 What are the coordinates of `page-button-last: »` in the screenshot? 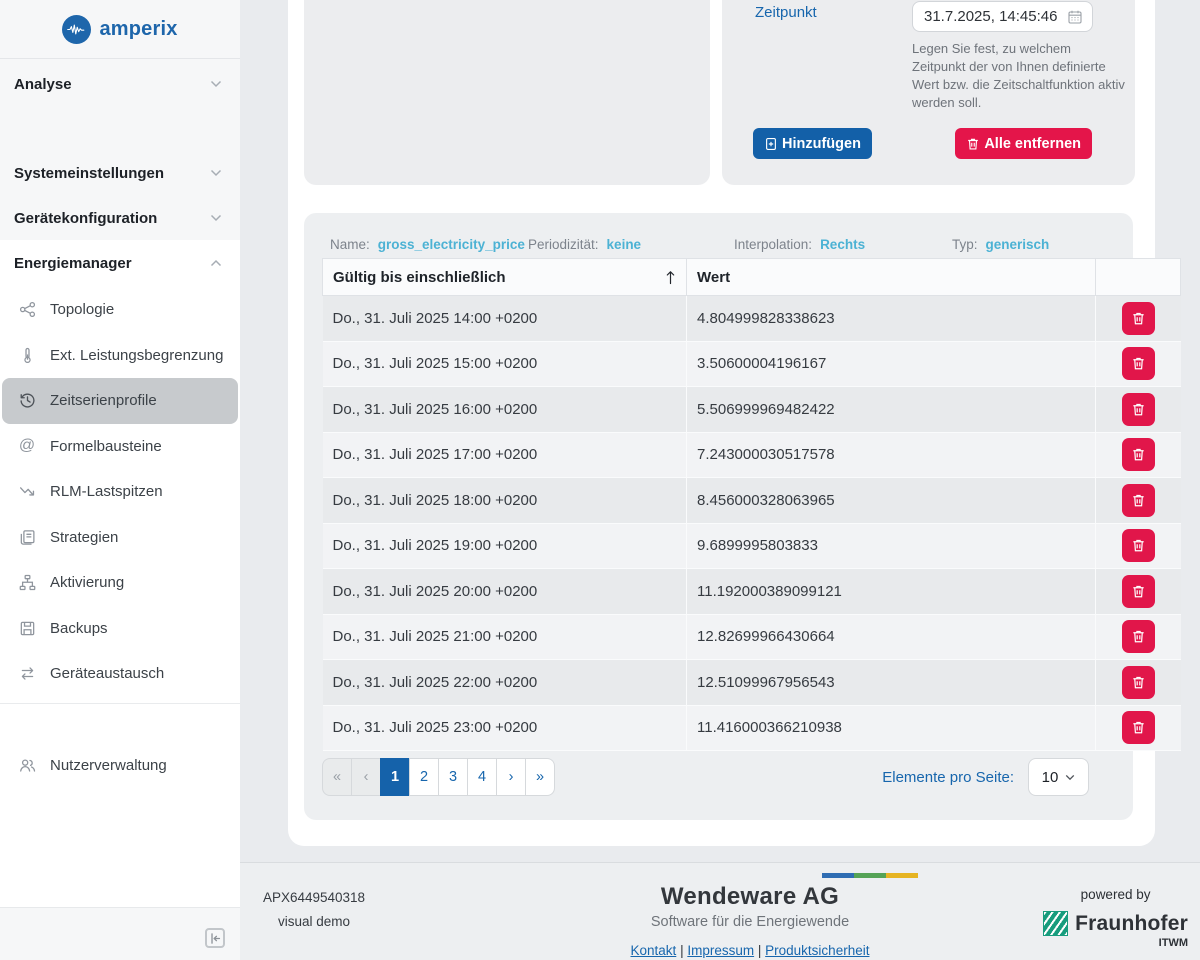 It's located at (540, 777).